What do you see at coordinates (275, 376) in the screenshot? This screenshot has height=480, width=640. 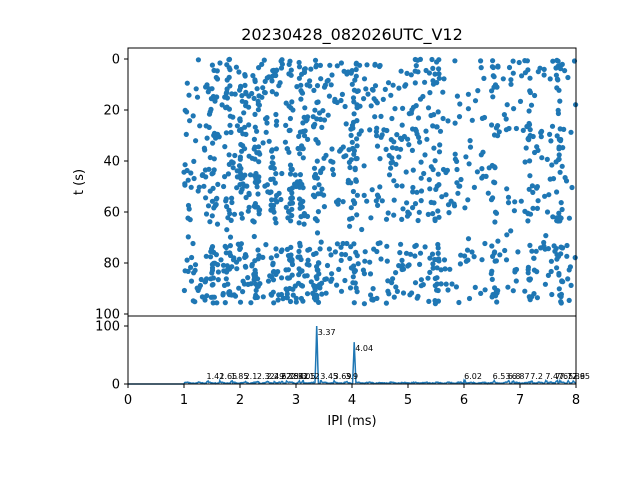 I see `histogram-peak-label: 2.49` at bounding box center [275, 376].